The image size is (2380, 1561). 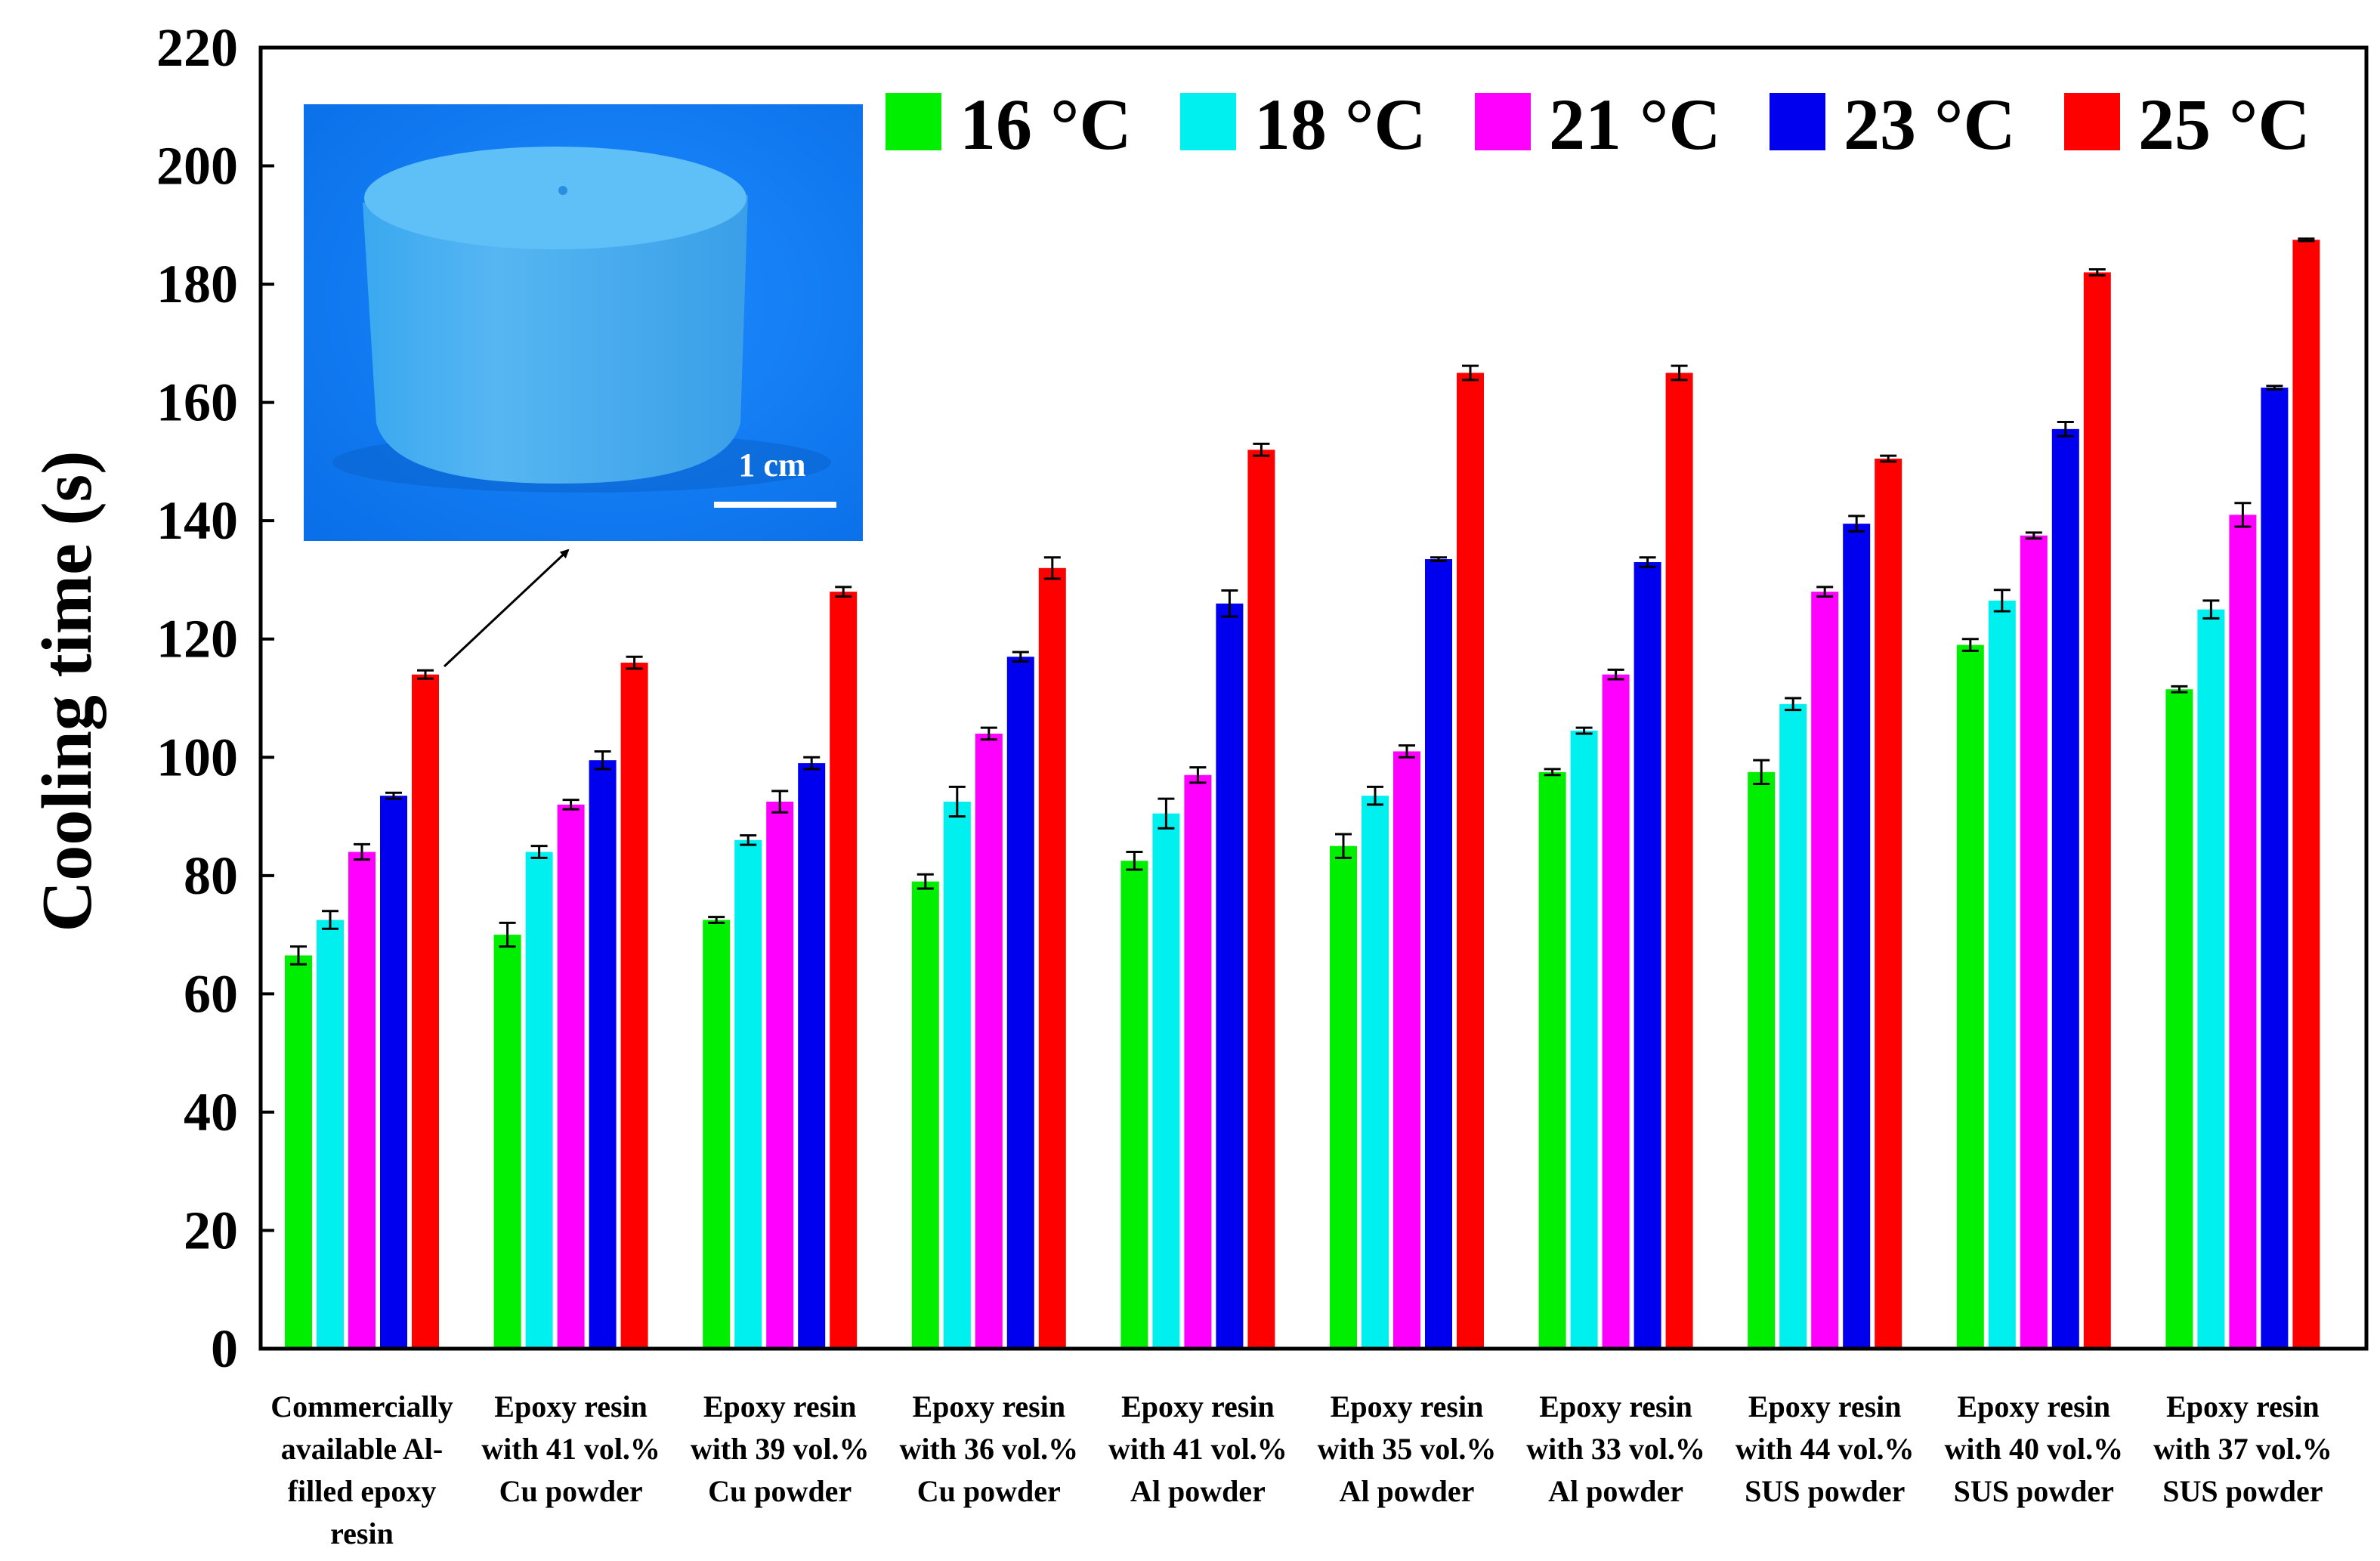 What do you see at coordinates (211, 1112) in the screenshot?
I see `y-tick-label: 40` at bounding box center [211, 1112].